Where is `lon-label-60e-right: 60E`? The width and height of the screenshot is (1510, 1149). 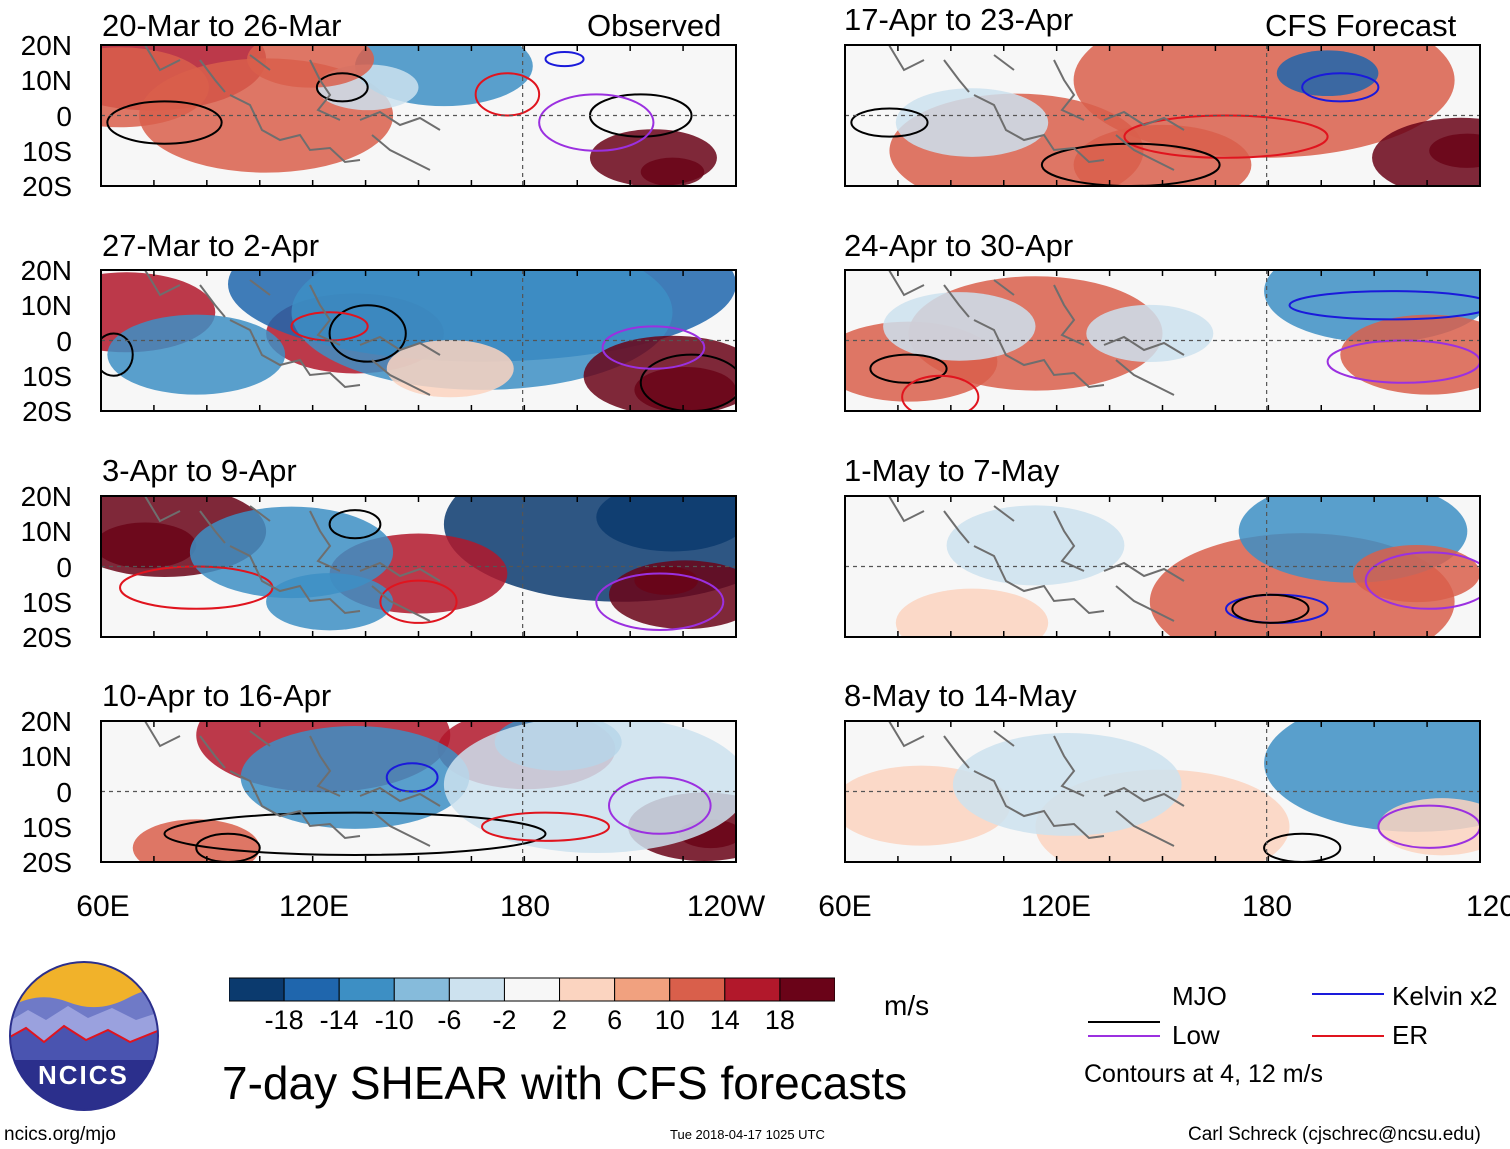
lon-label-60e-right: 60E is located at coordinates (845, 906).